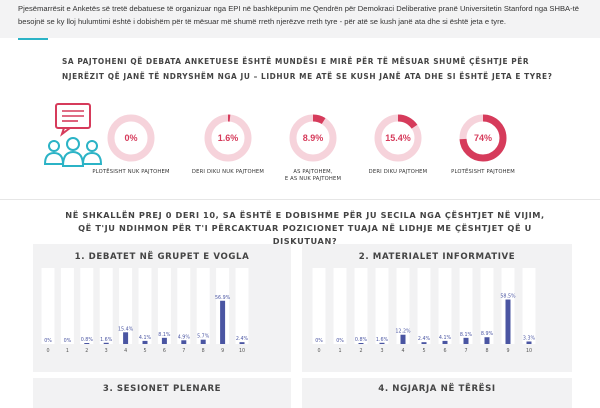  I want to click on donut-value: 15.4%, so click(398, 138).